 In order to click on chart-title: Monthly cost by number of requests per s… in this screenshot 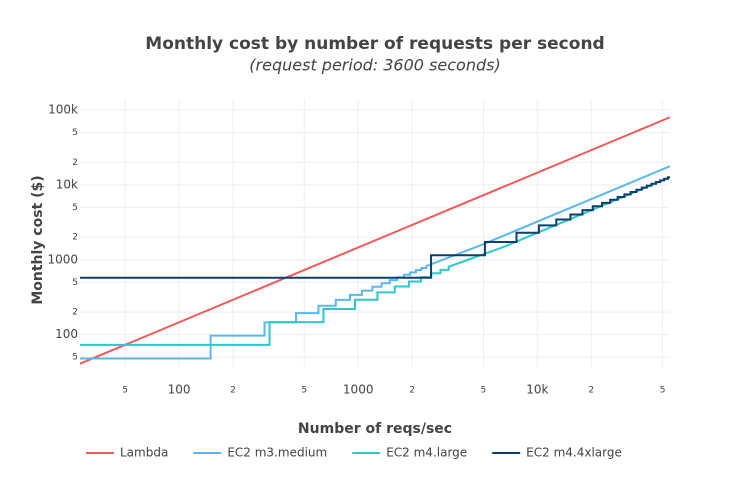, I will do `click(374, 44)`.